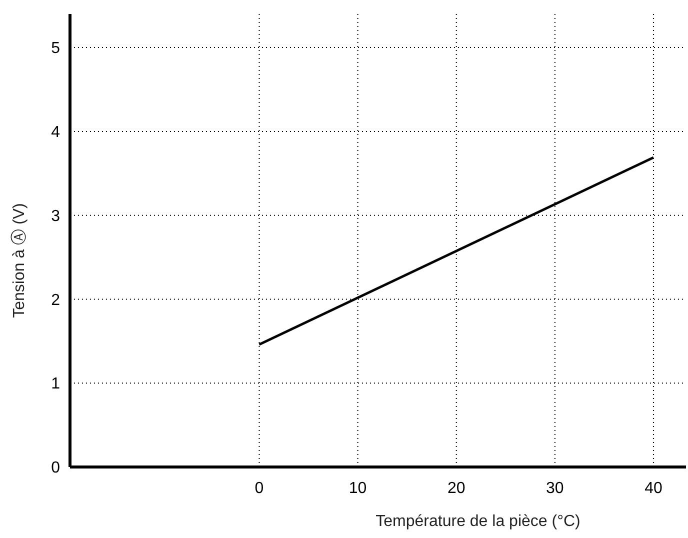 The width and height of the screenshot is (688, 538). I want to click on y-tick-label: 3, so click(55, 216).